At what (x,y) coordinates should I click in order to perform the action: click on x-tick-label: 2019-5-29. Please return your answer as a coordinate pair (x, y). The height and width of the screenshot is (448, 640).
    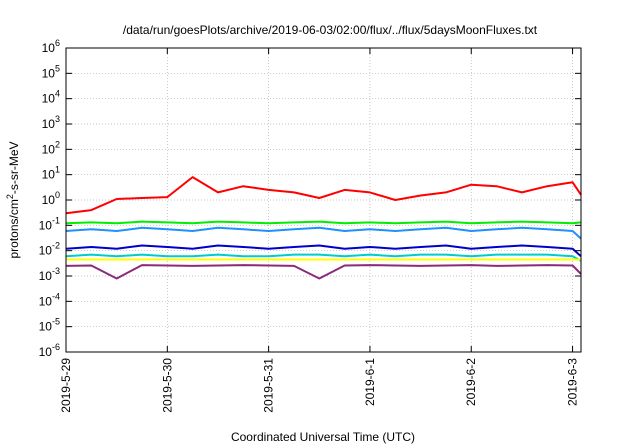
    Looking at the image, I should click on (66, 385).